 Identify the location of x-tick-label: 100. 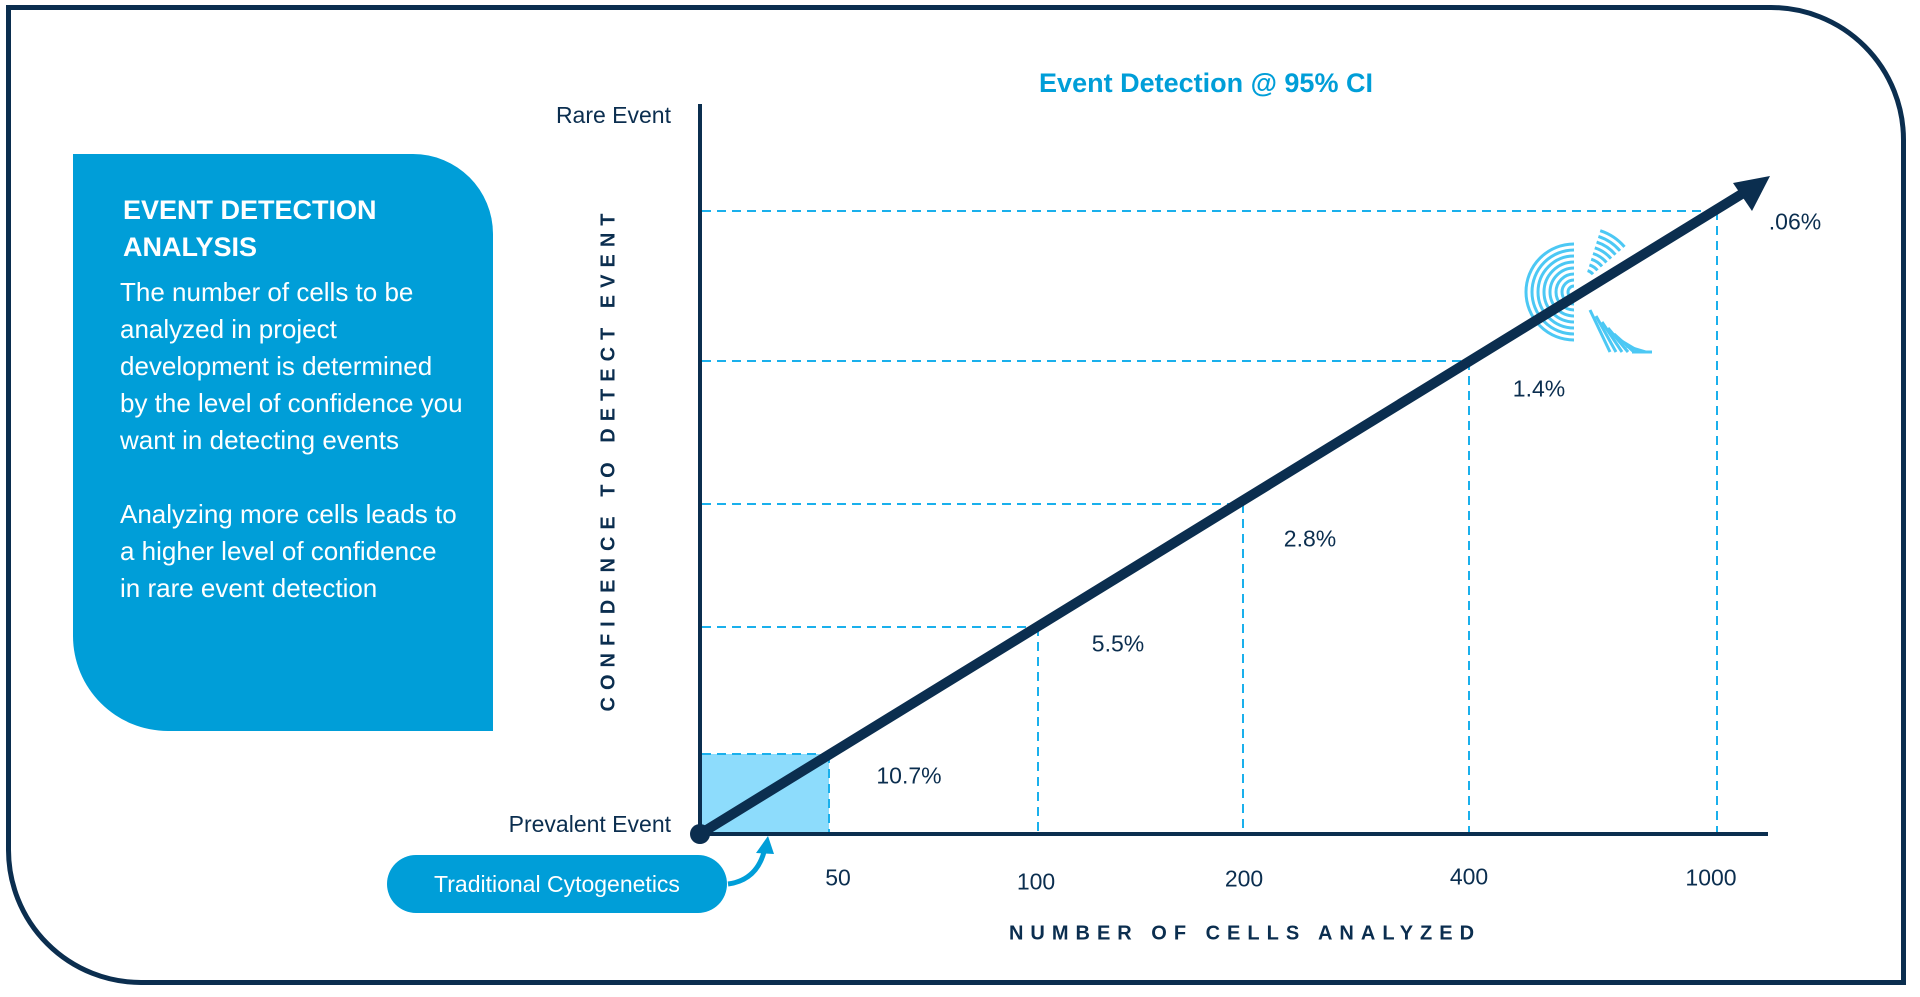
(1036, 881).